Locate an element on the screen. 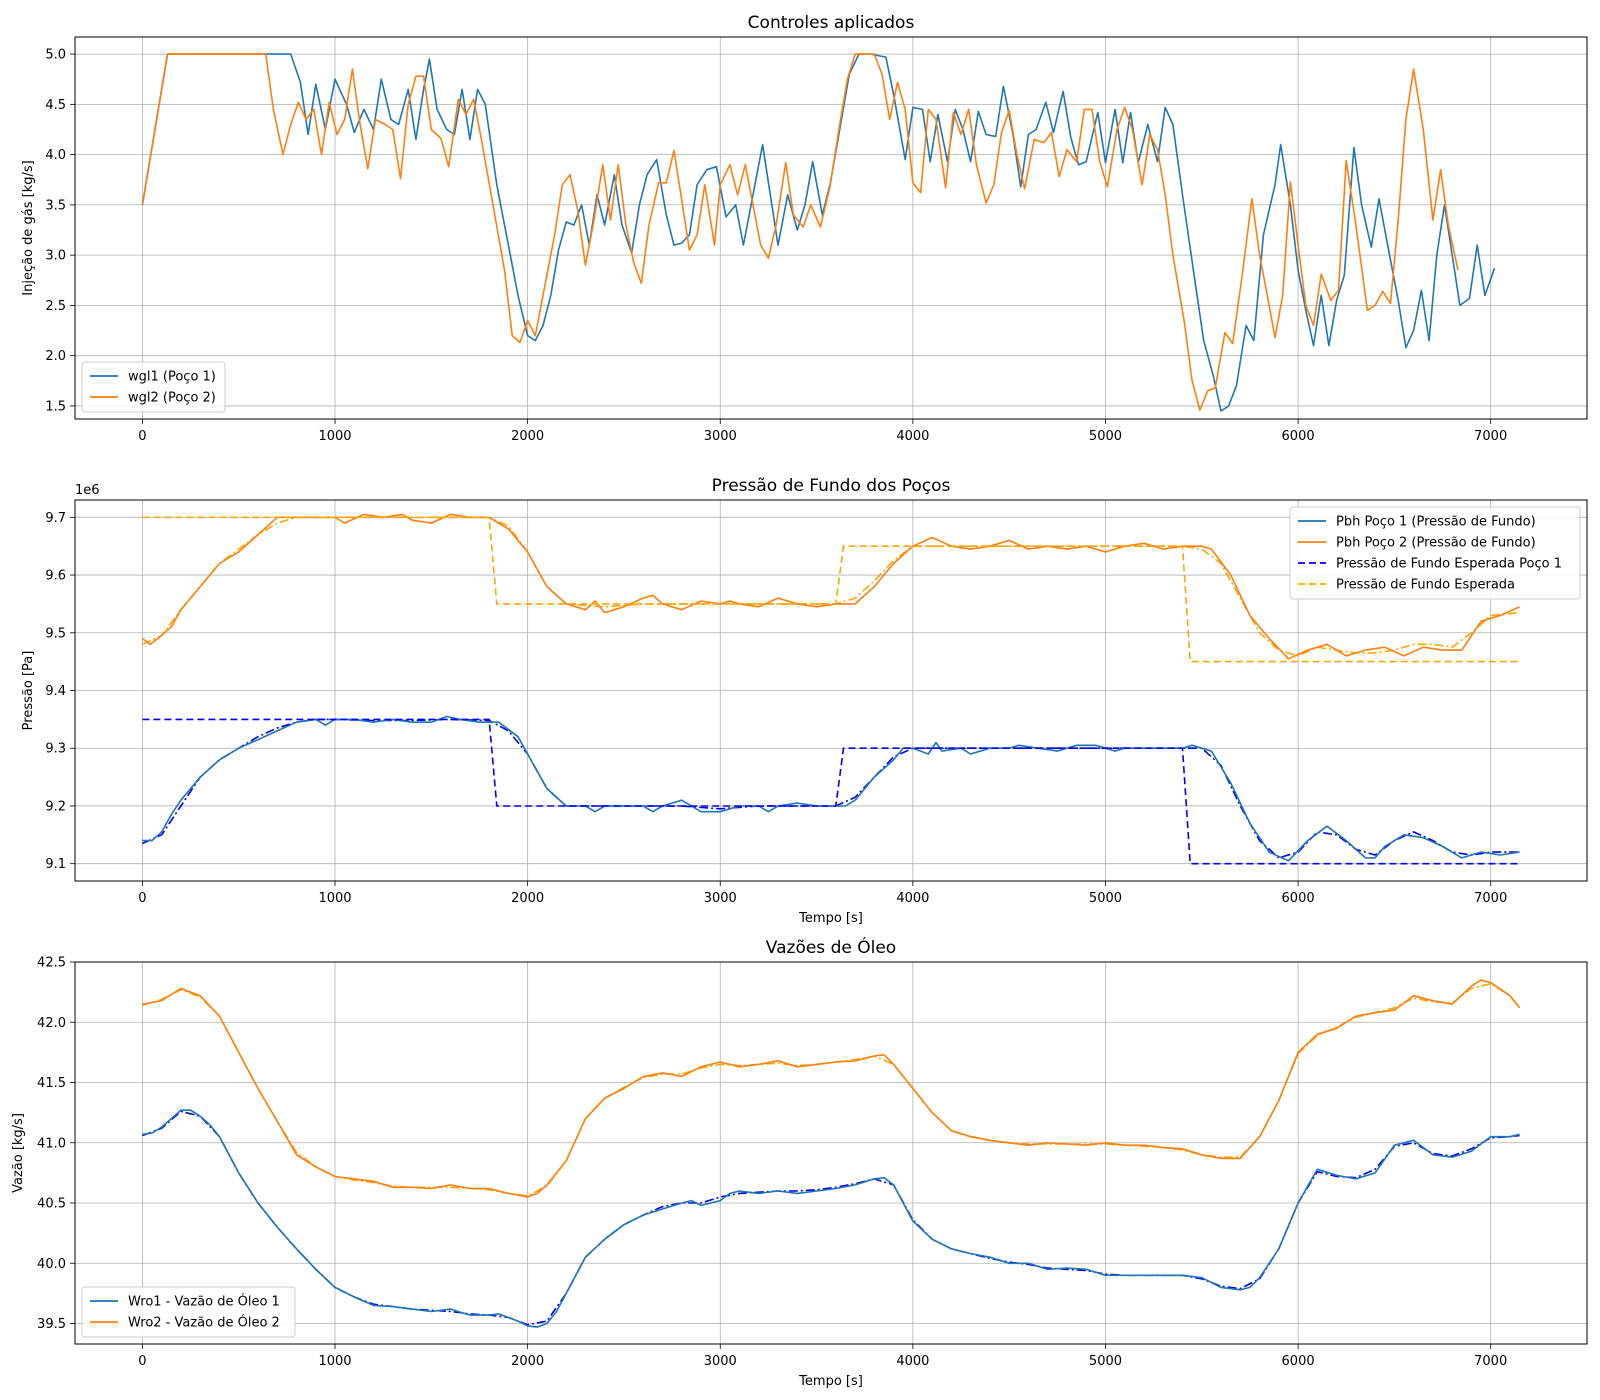 The width and height of the screenshot is (1600, 1400). legend-label: wgl1 (Poço 1) is located at coordinates (172, 377).